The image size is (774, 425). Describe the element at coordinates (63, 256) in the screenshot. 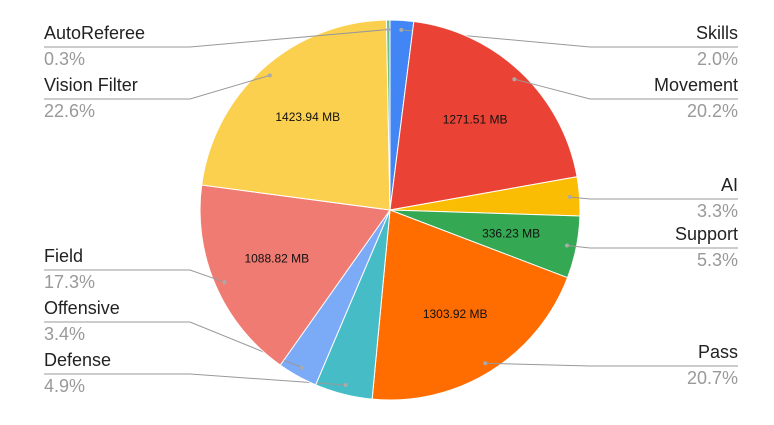

I see `slice-name: Field` at that location.